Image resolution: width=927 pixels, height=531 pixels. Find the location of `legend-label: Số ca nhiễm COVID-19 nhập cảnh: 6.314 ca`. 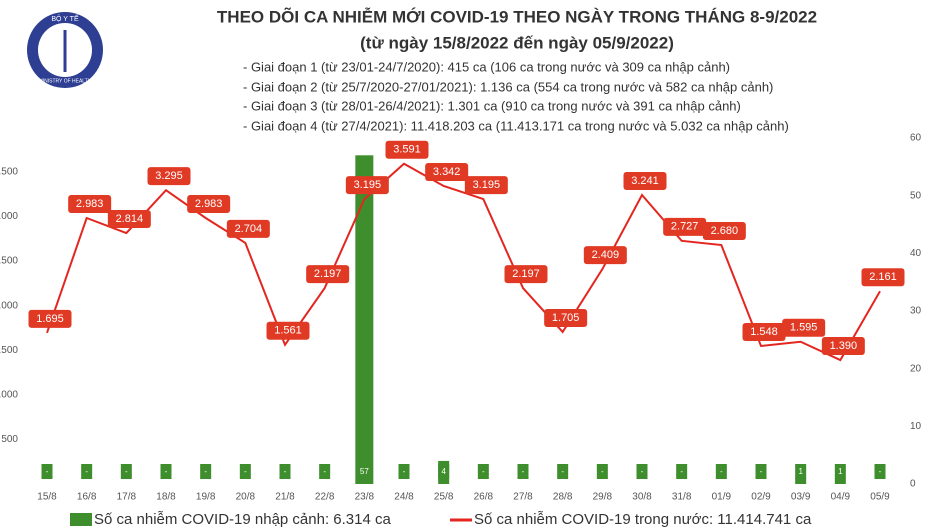

legend-label: Số ca nhiễm COVID-19 nhập cảnh: 6.314 ca is located at coordinates (243, 519).